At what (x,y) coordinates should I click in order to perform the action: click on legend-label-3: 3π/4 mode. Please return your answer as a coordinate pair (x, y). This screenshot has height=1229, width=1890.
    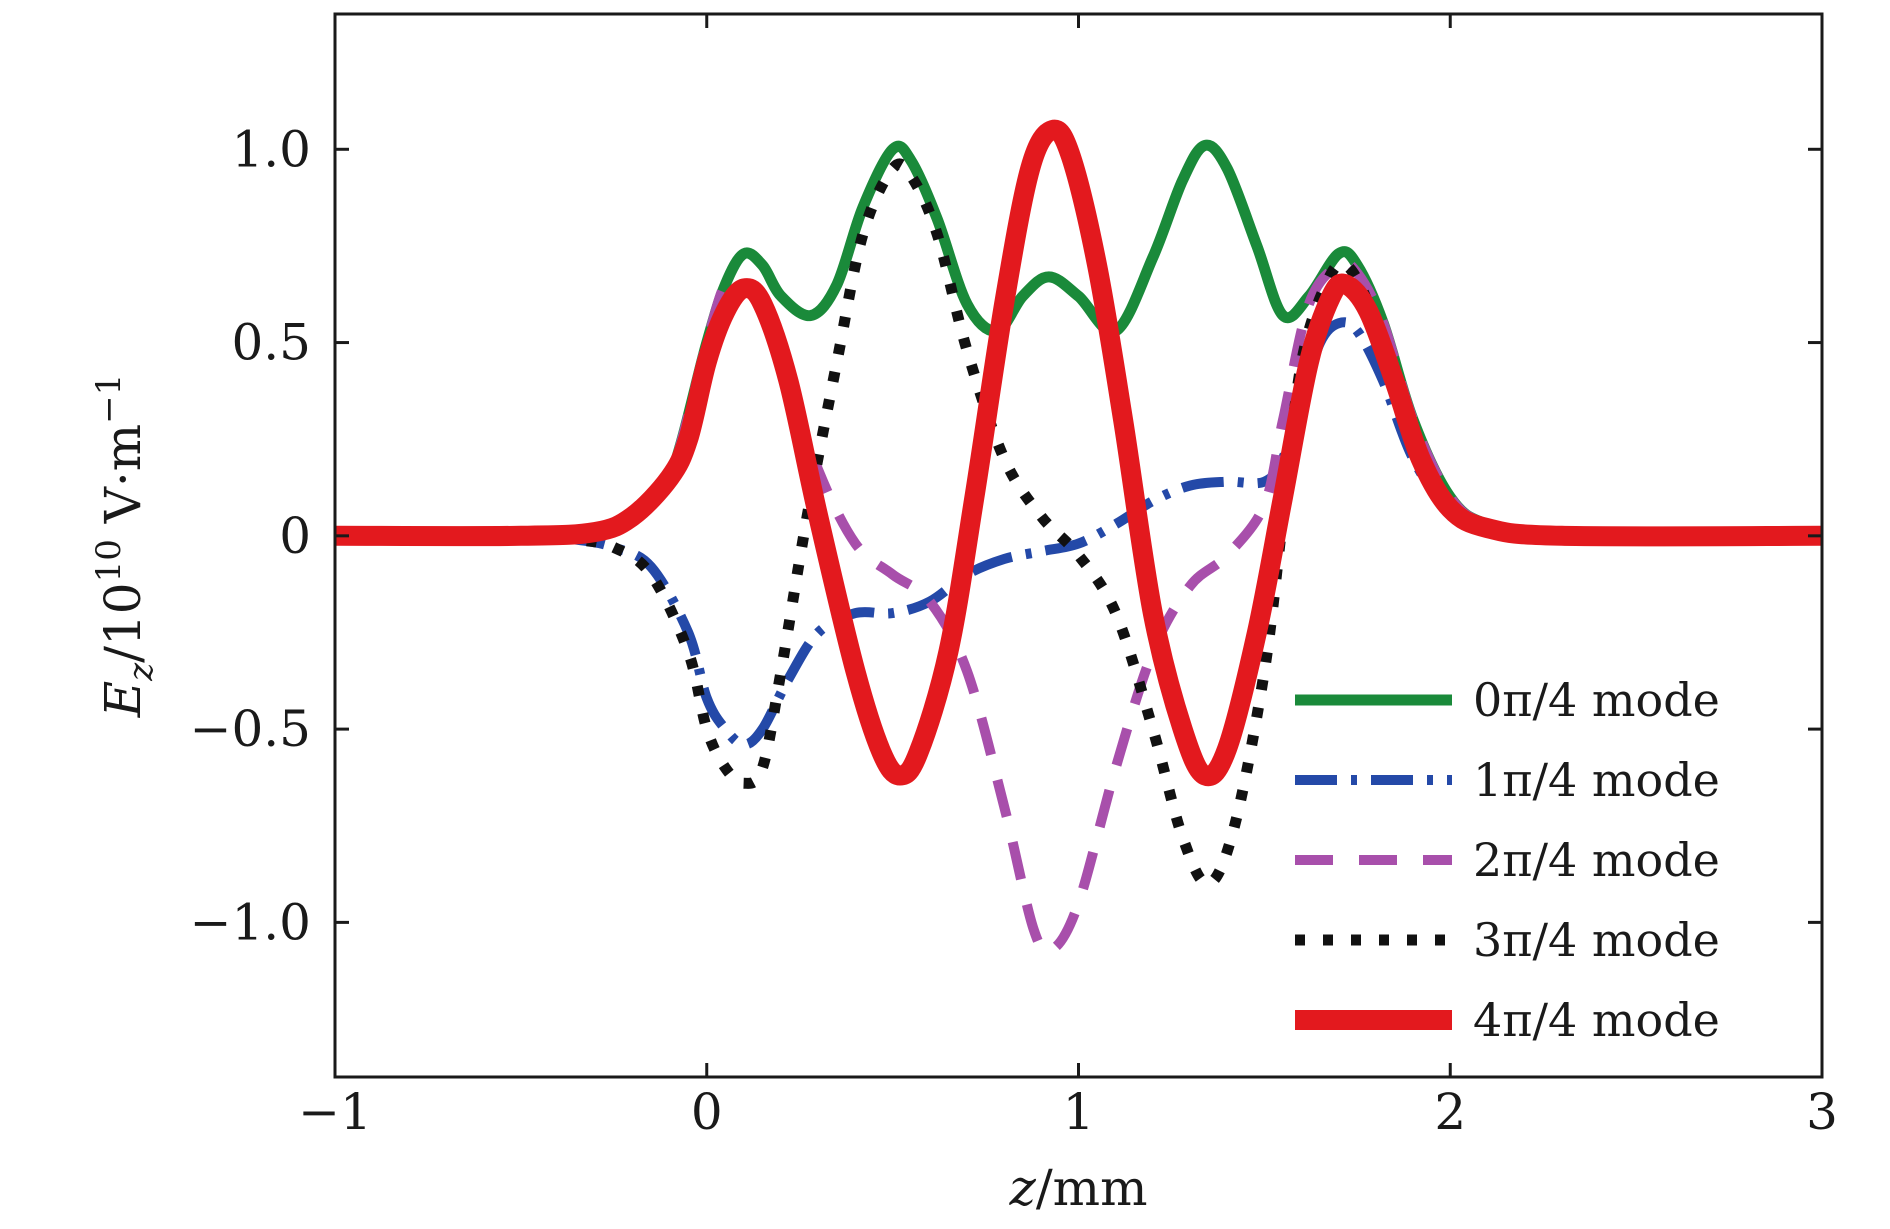
    Looking at the image, I should click on (1596, 940).